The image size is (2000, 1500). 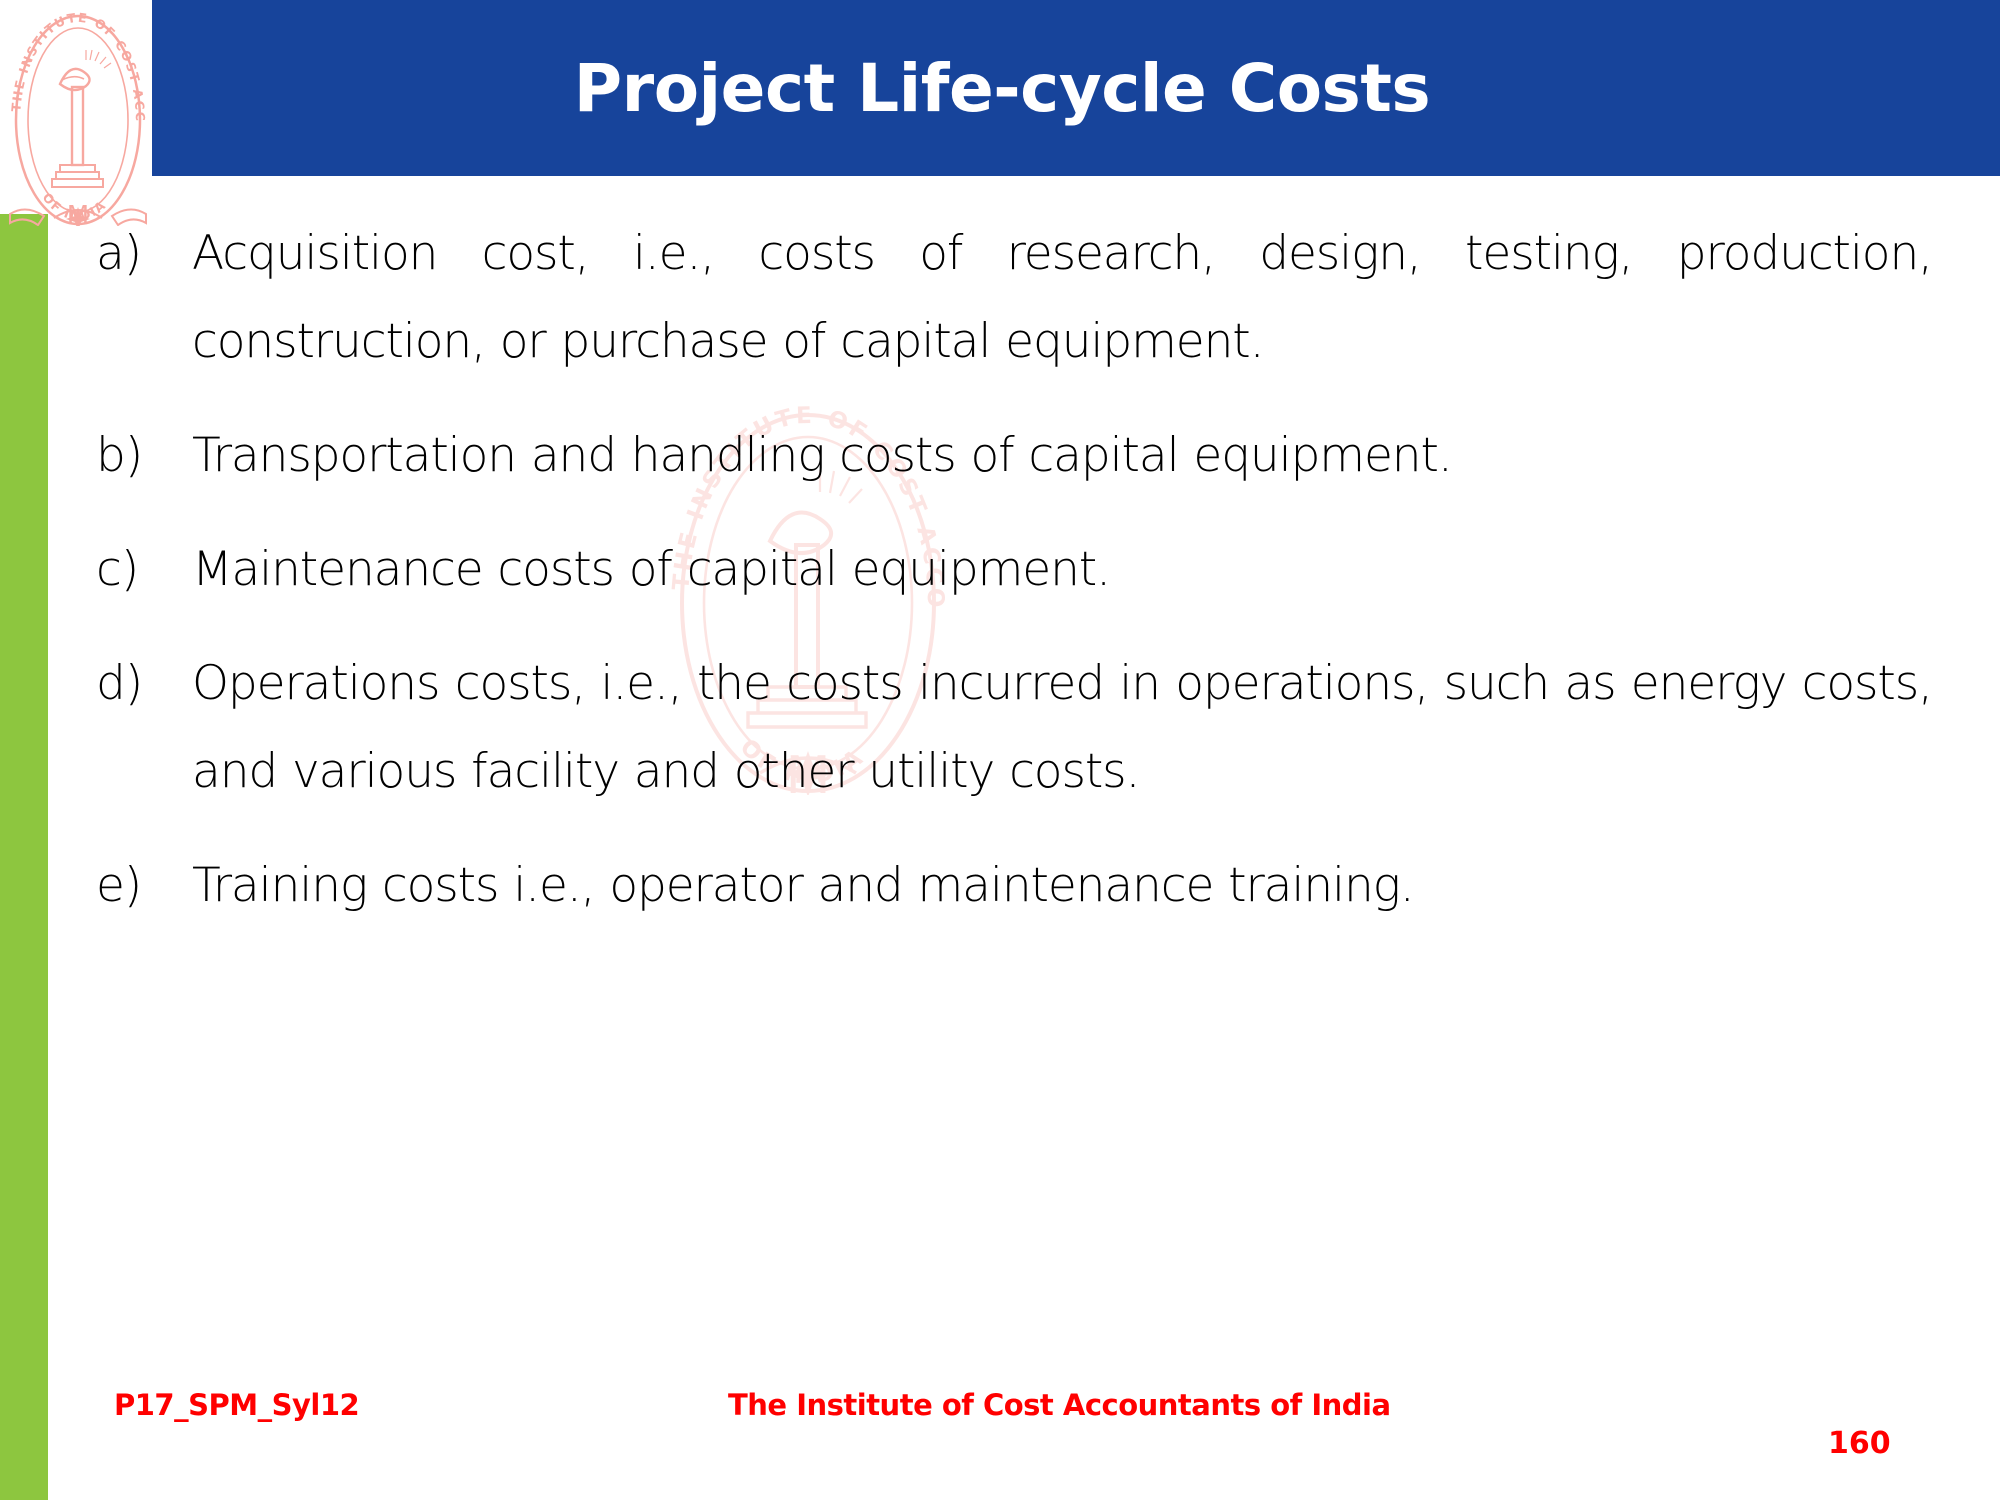 What do you see at coordinates (75, 62) in the screenshot?
I see `svg-text:THE INSTITUTE OF COST ACCOUNTA: THE INSTITUTE OF COST ACCOUNTANTS` at bounding box center [75, 62].